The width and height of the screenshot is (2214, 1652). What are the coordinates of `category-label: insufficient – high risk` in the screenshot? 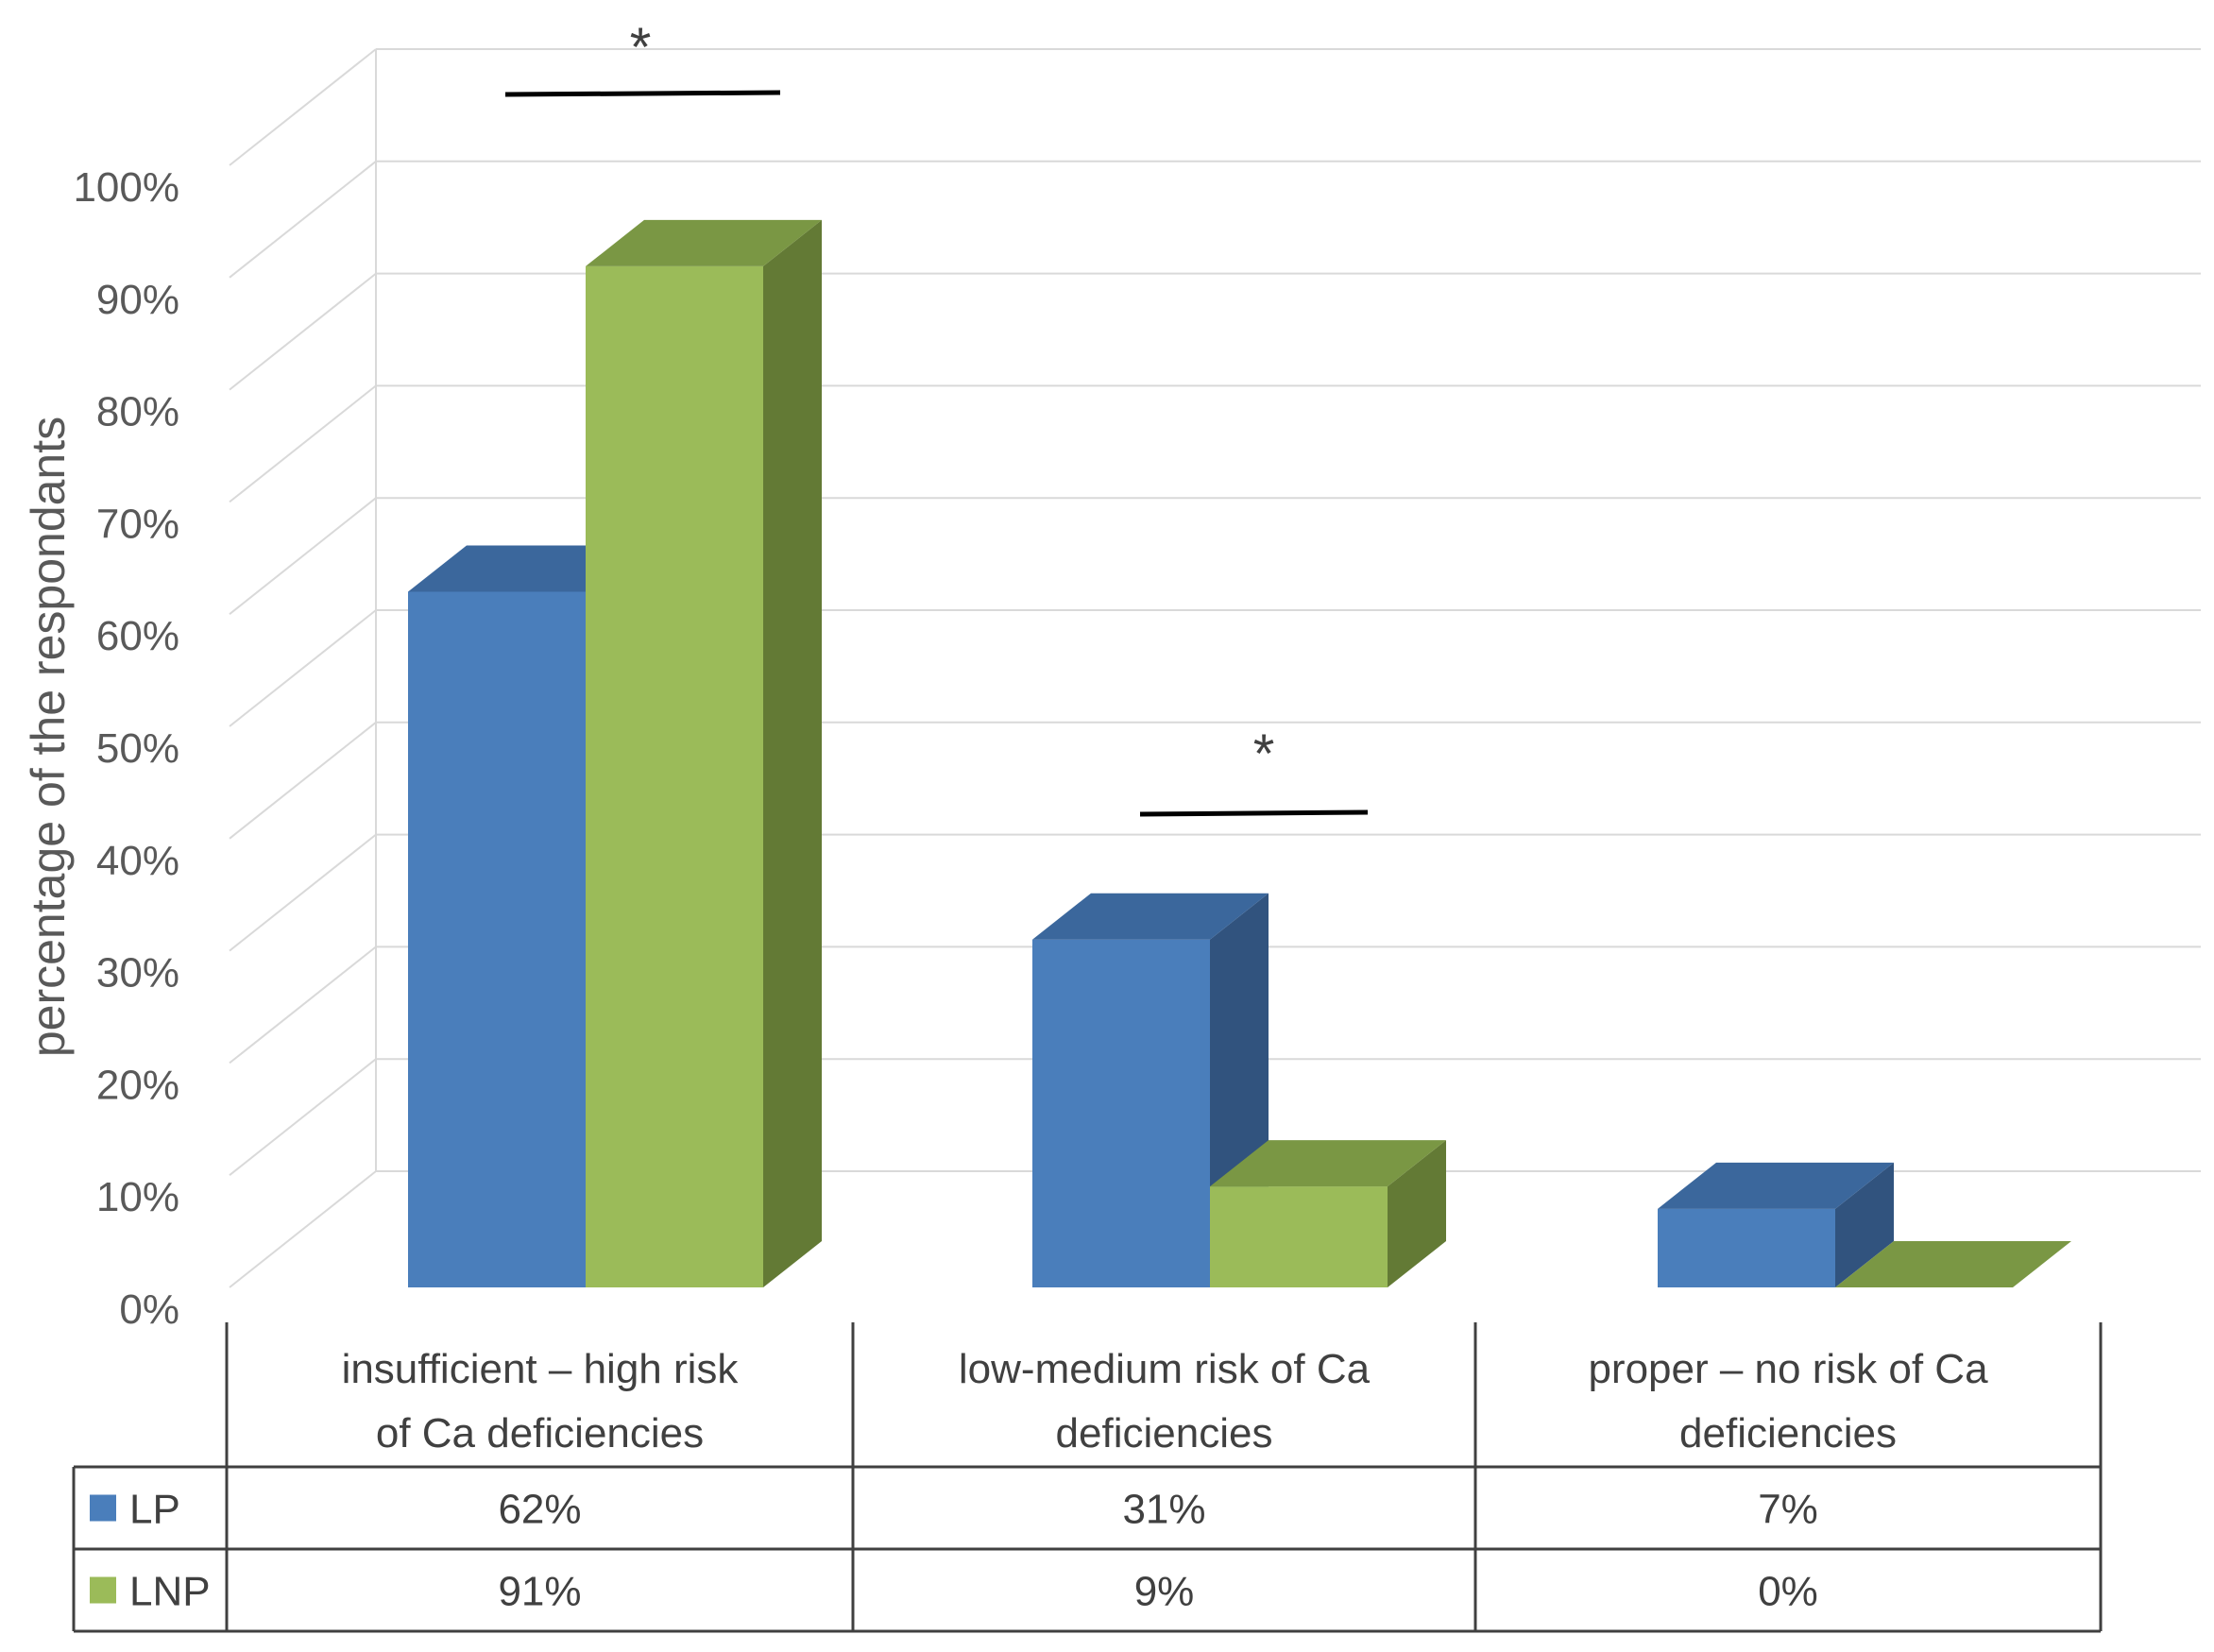 It's located at (541, 1369).